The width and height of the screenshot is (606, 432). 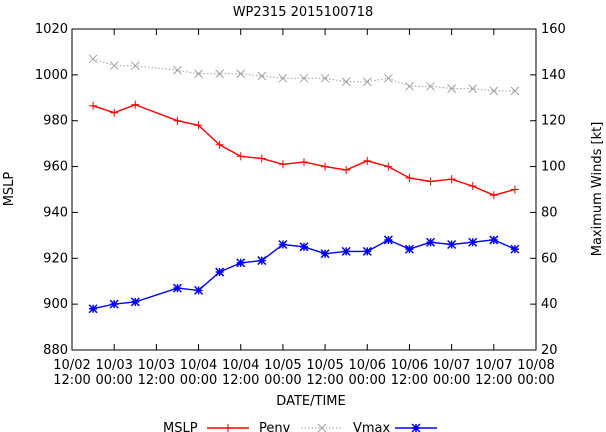 What do you see at coordinates (553, 29) in the screenshot?
I see `y2-tick-label: 160` at bounding box center [553, 29].